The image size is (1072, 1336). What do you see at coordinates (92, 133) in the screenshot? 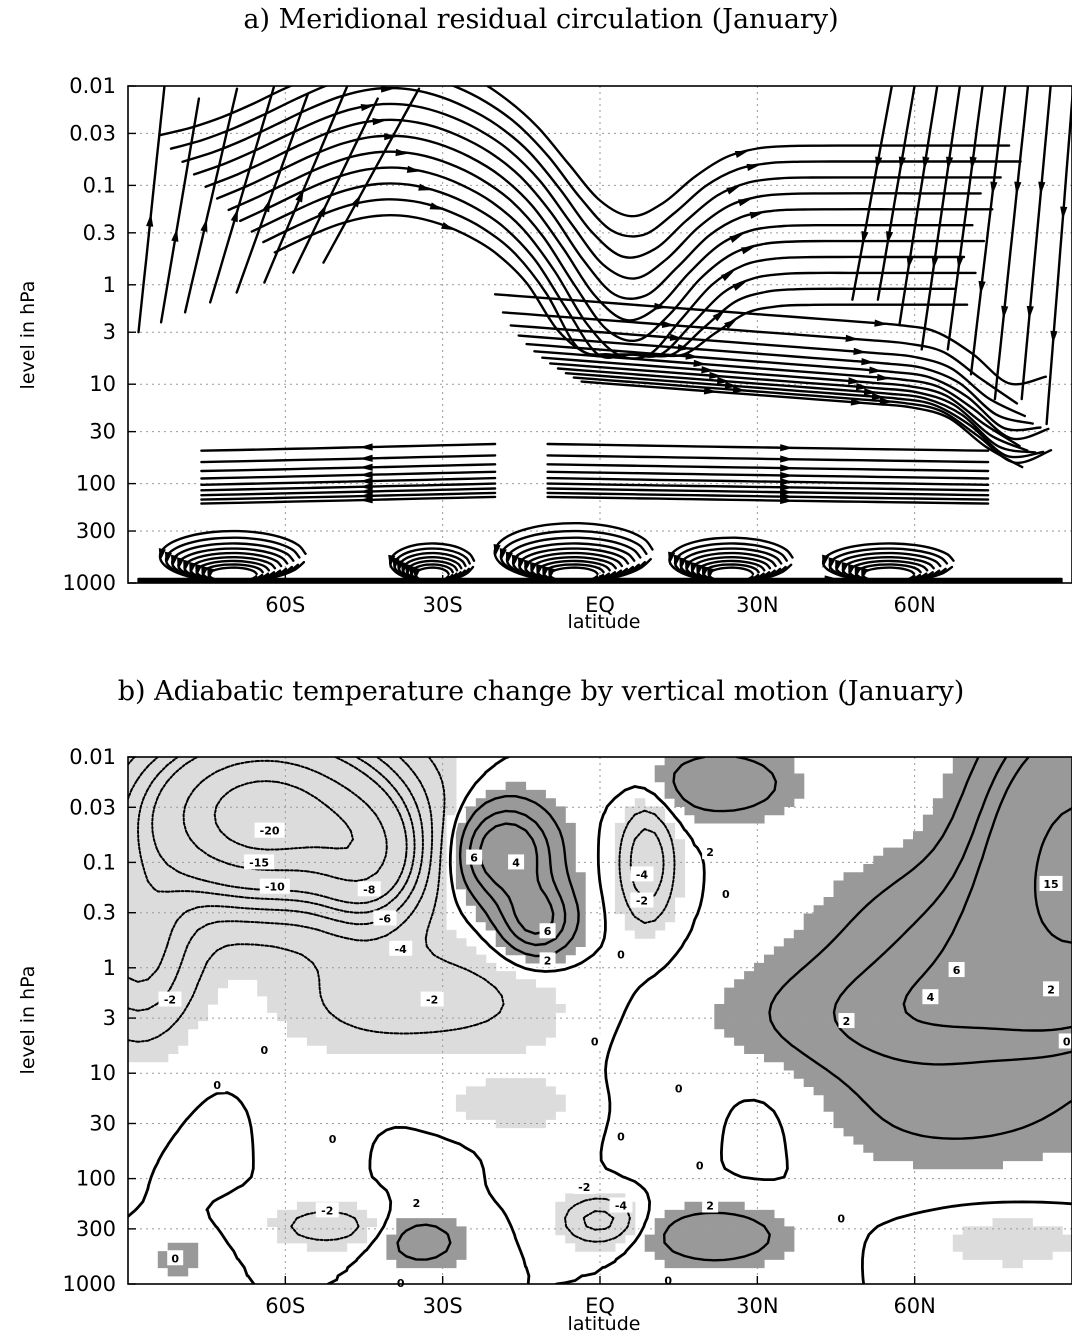
I see `y-tick-label: 0.03` at bounding box center [92, 133].